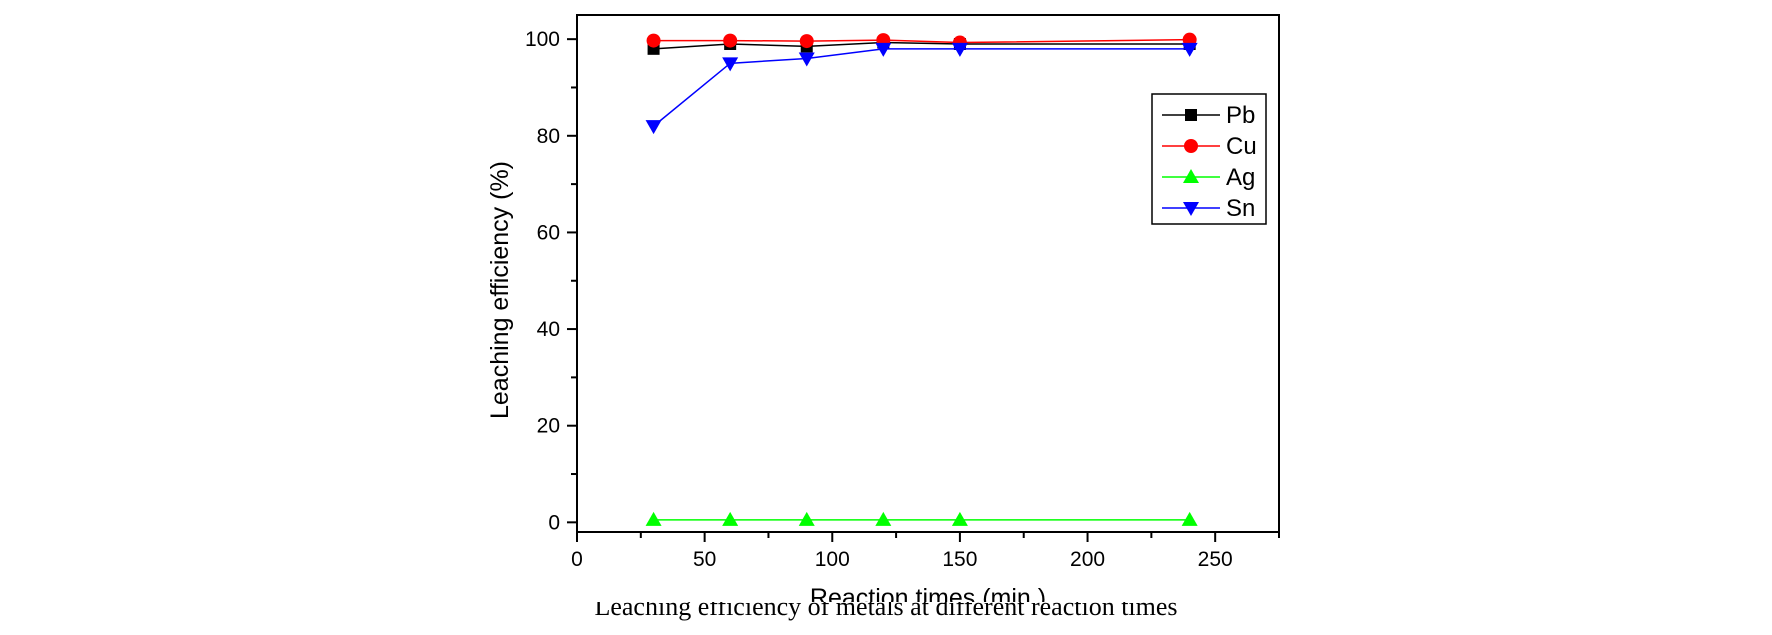 This screenshot has height=635, width=1772. I want to click on x-tick-label: 50, so click(704, 559).